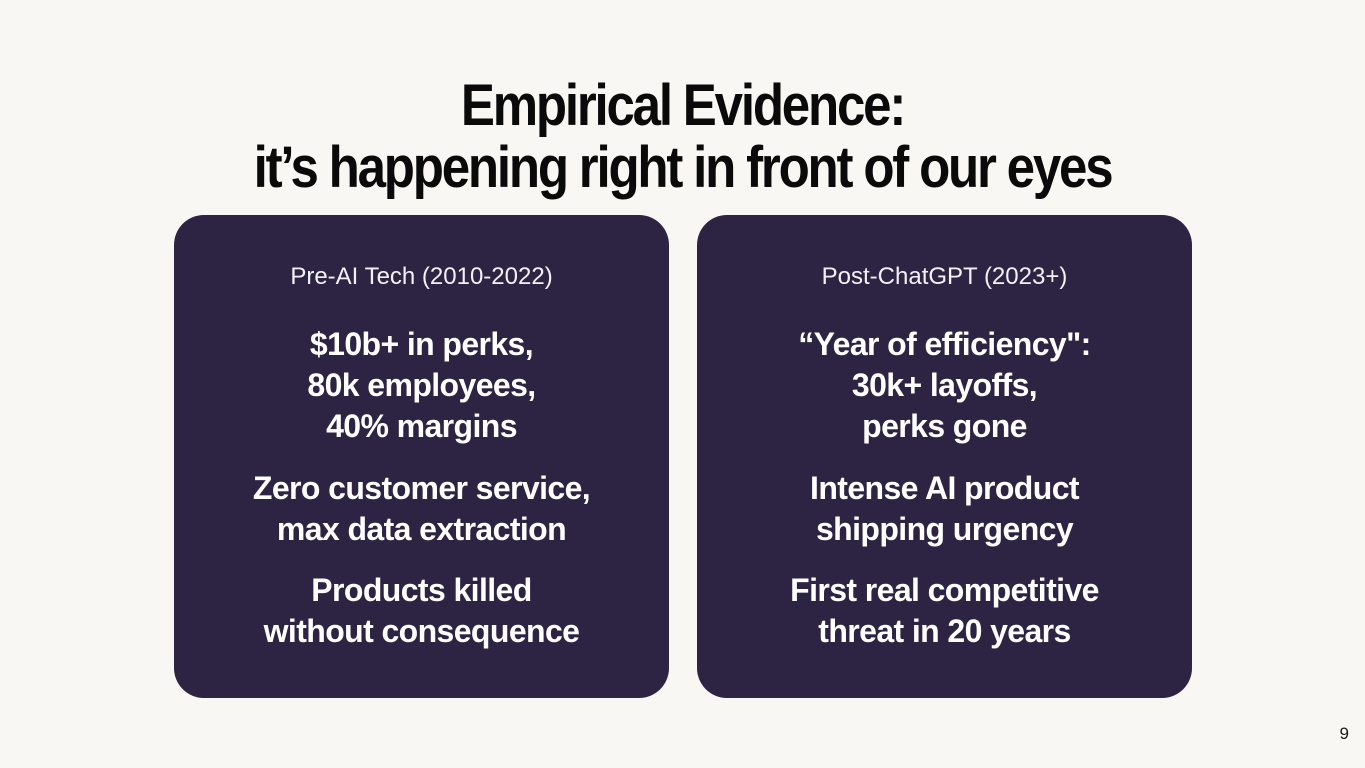 This screenshot has width=1365, height=768. I want to click on card-point: Intense AI product shipping urgency, so click(944, 509).